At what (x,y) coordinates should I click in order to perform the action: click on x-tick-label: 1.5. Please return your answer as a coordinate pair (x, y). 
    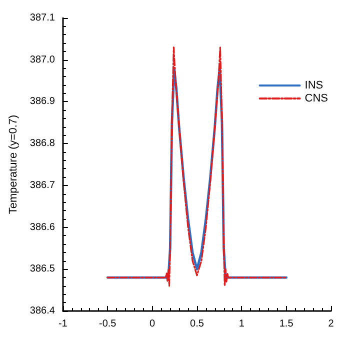
    Looking at the image, I should click on (286, 324).